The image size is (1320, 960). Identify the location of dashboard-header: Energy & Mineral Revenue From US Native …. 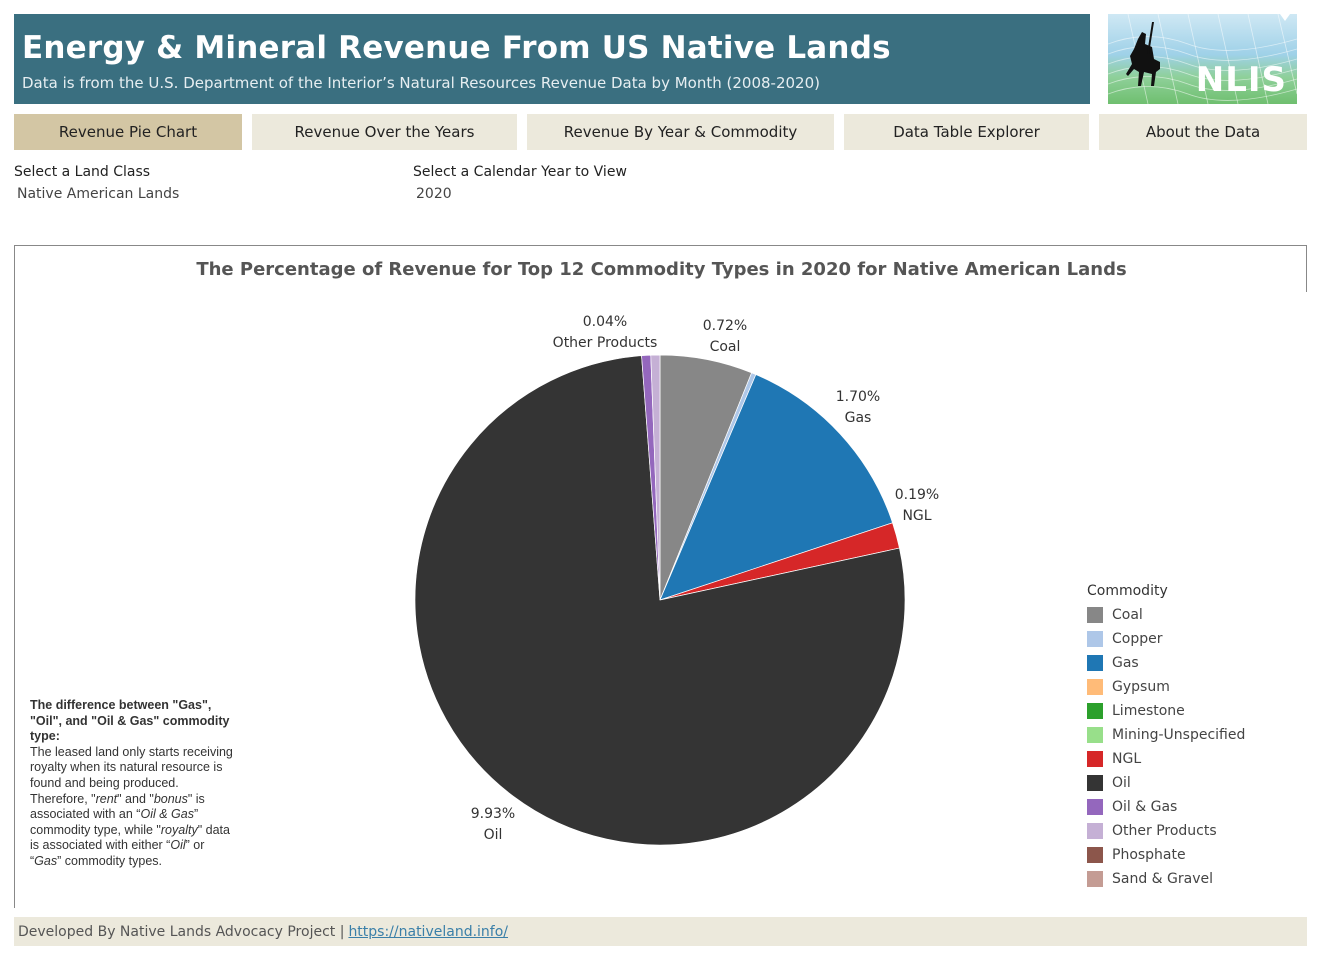
(552, 59).